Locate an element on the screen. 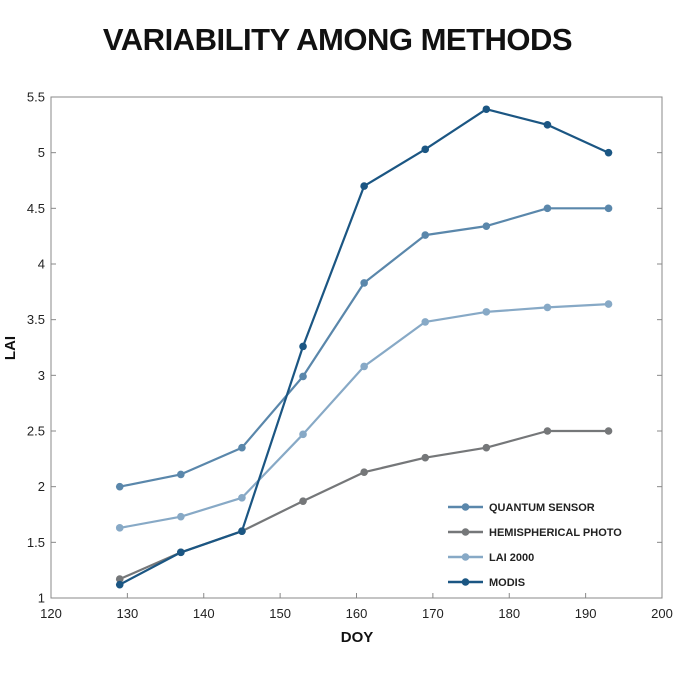 This screenshot has height=675, width=675. x-tick-label: 150 is located at coordinates (280, 613).